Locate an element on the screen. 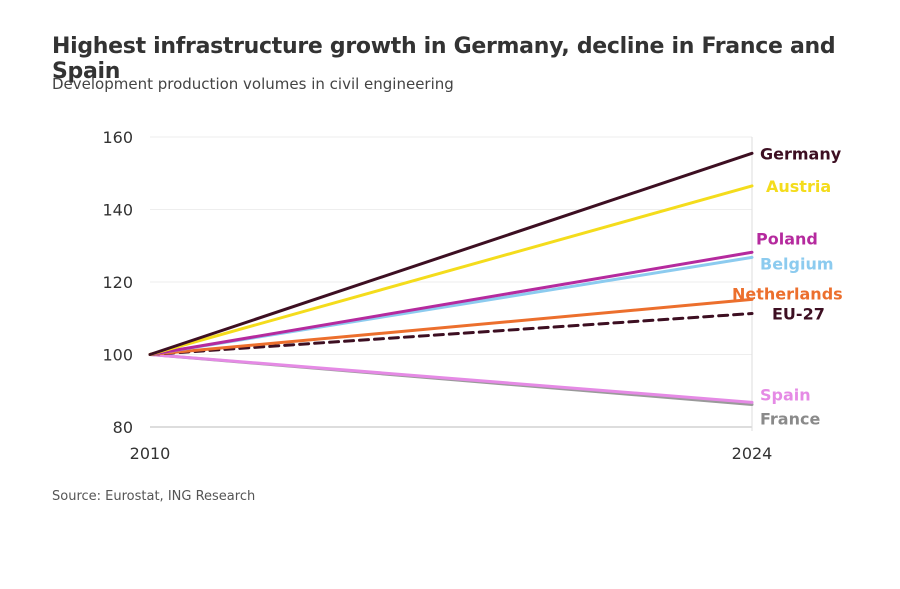  series-line-poland is located at coordinates (451, 303).